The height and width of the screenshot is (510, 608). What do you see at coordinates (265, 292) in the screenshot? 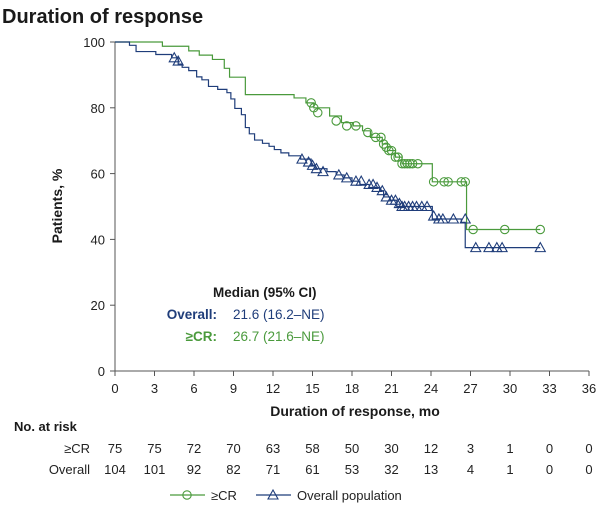
I see `median-heading: Median (95% CI)` at bounding box center [265, 292].